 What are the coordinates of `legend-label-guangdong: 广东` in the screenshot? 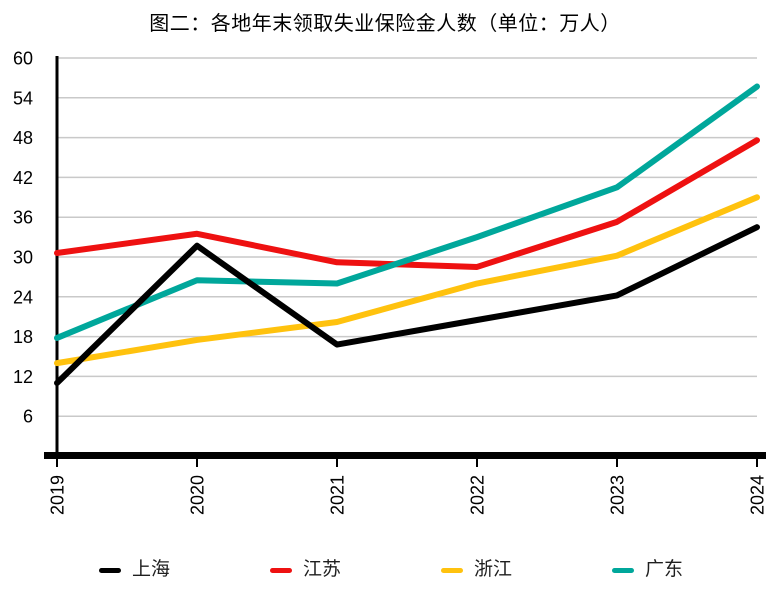 It's located at (663, 569).